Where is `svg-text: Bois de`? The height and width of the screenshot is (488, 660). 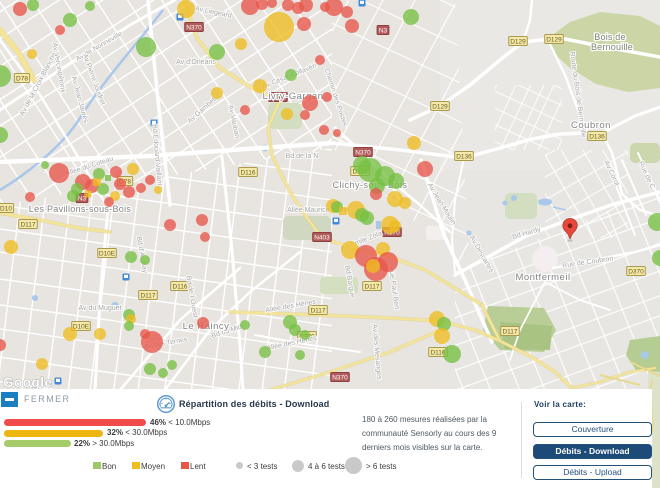 svg-text: Bois de is located at coordinates (609, 37).